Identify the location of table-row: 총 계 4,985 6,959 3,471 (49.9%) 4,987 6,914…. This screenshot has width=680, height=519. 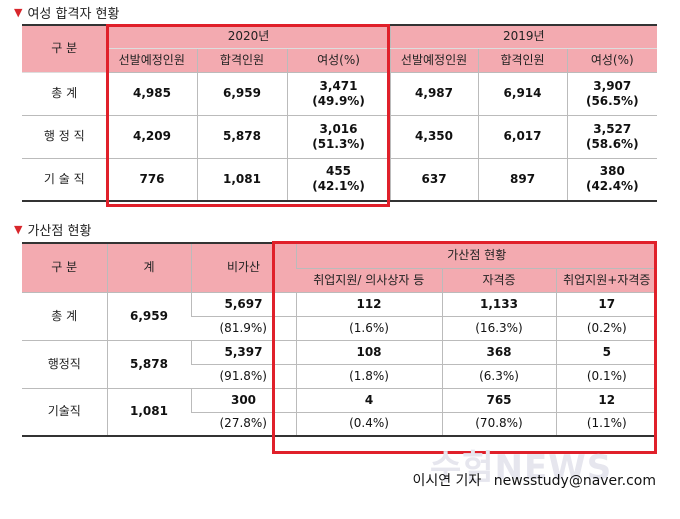
(340, 94).